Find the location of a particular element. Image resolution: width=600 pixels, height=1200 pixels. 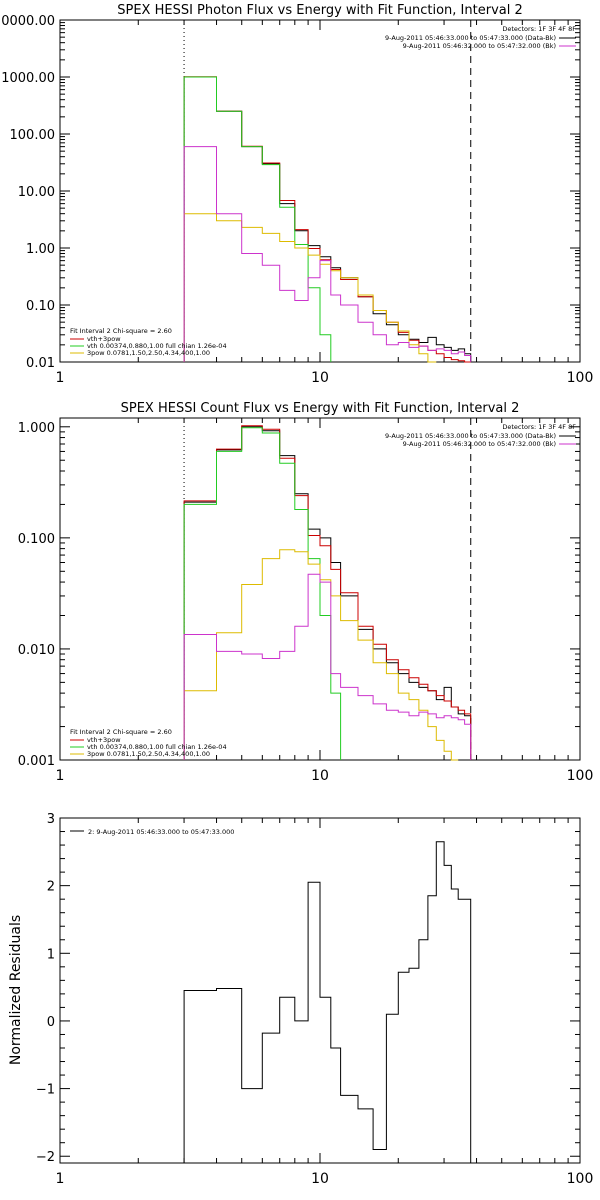

y-tick-label: 0.010 is located at coordinates (36, 650).